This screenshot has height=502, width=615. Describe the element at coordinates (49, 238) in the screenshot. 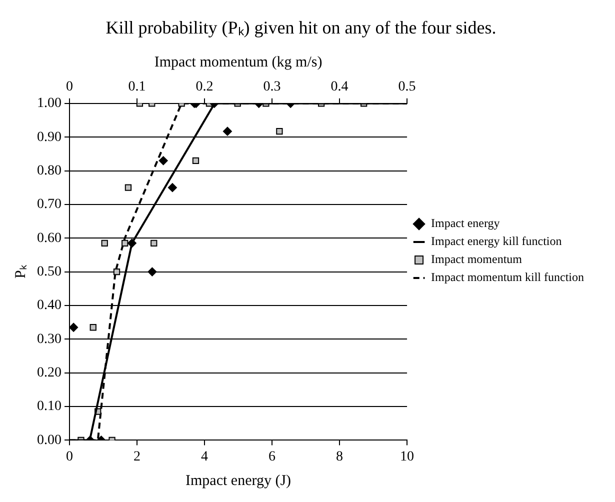

I see `y-tick-label: 0.60` at that location.